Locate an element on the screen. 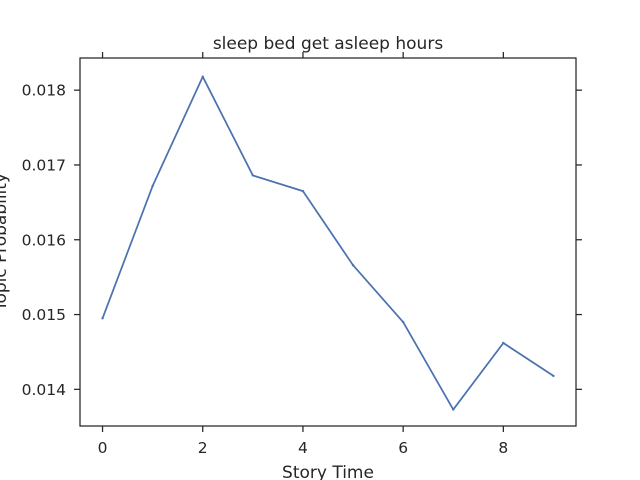  x-tick-label: 4 is located at coordinates (303, 448).